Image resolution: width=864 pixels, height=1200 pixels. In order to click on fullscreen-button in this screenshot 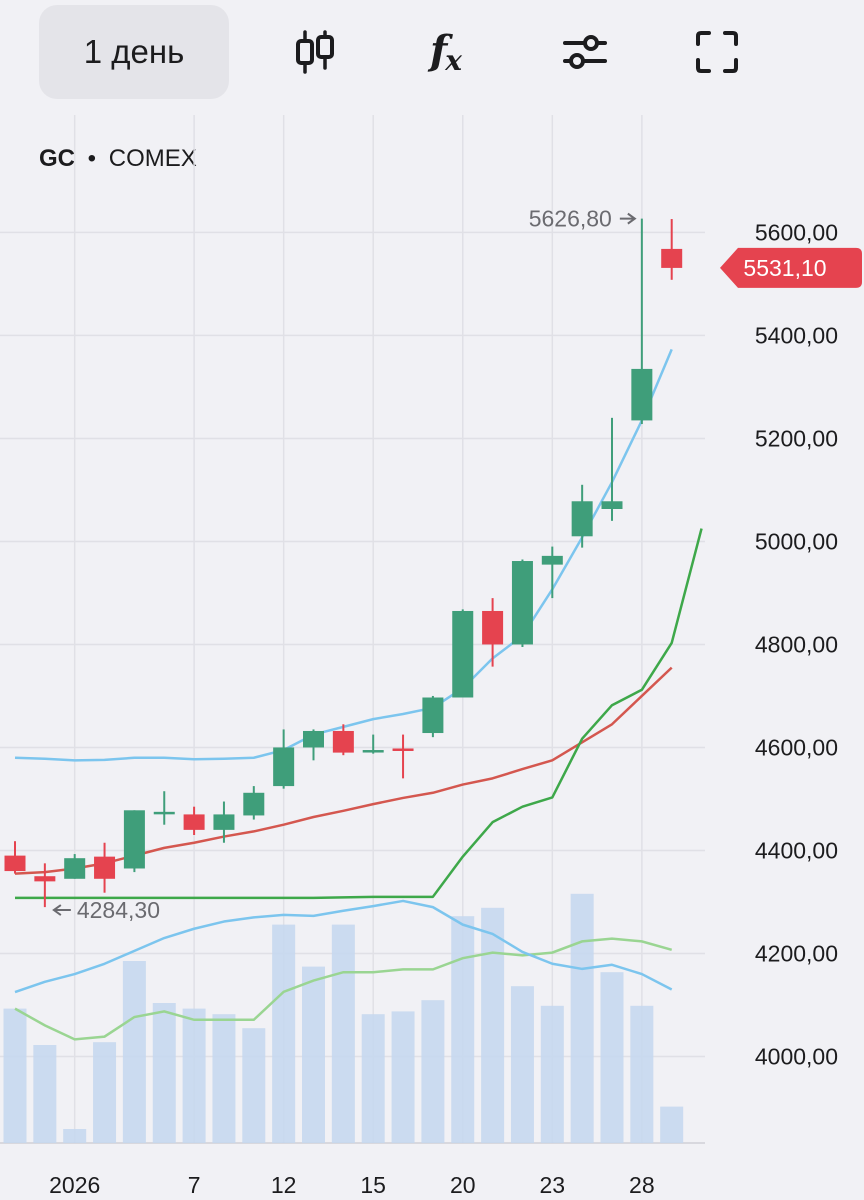, I will do `click(717, 52)`.